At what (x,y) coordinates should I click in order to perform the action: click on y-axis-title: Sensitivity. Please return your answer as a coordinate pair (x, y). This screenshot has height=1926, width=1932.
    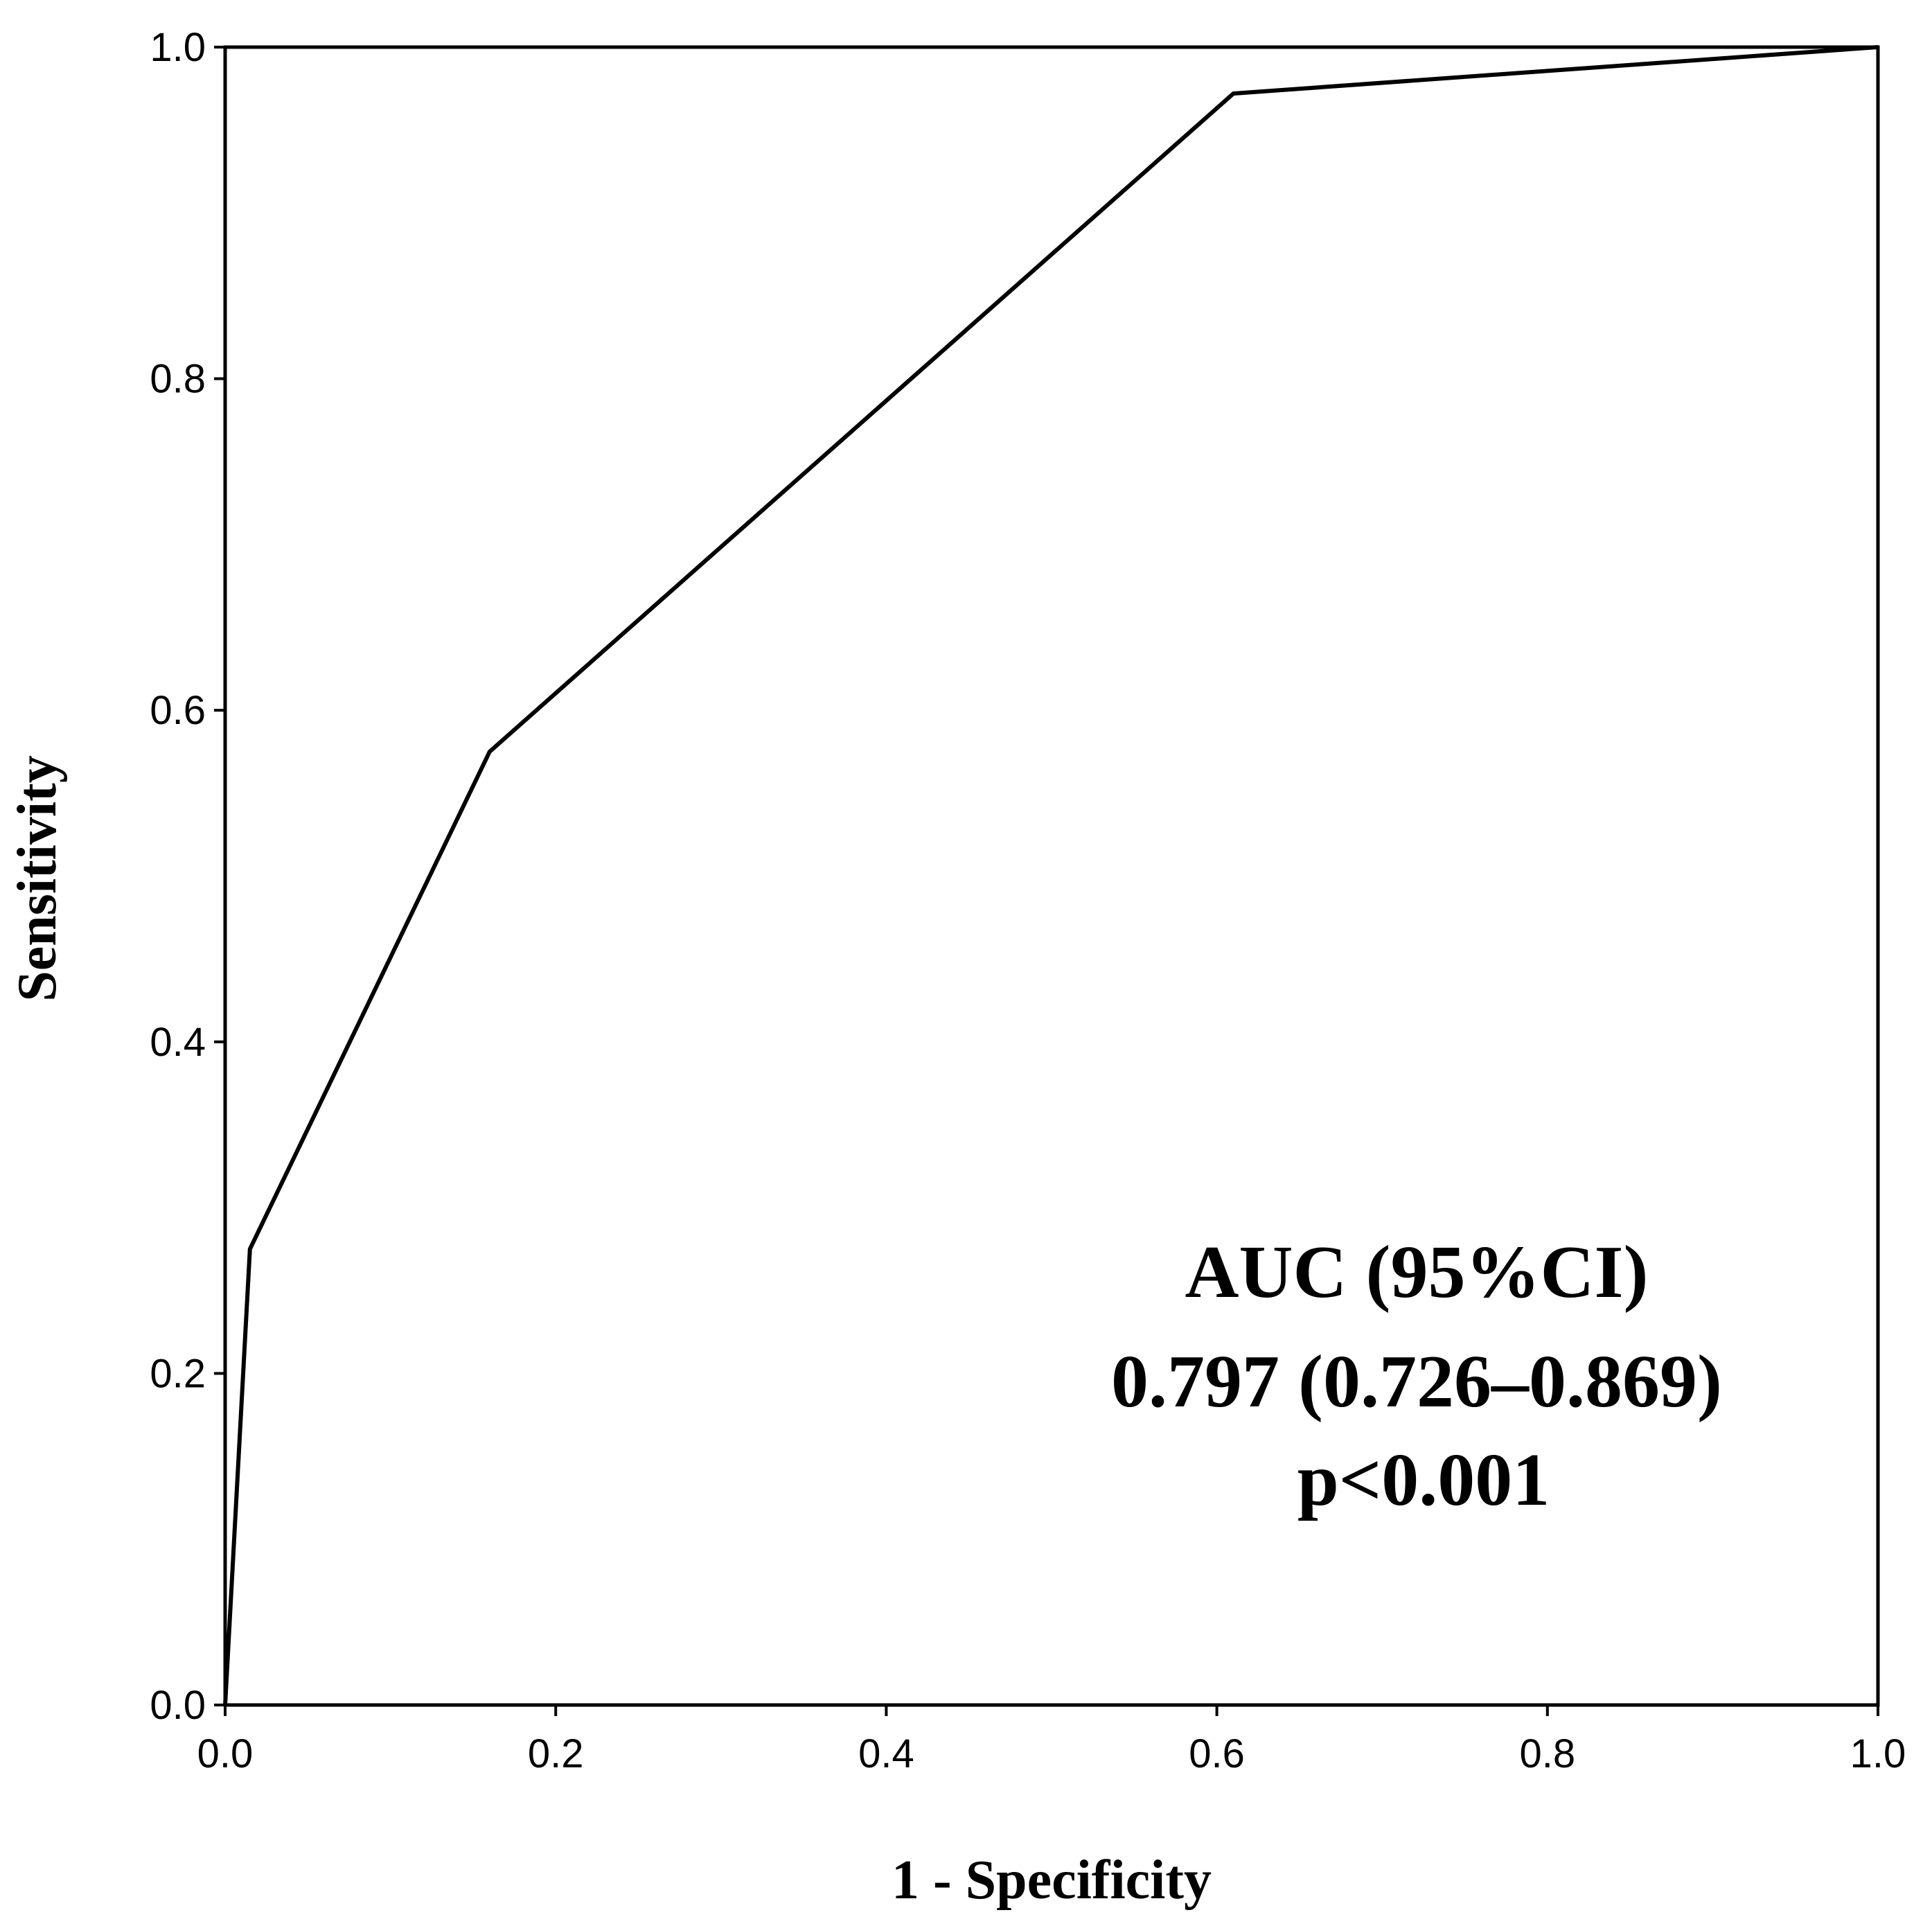
    Looking at the image, I should click on (37, 878).